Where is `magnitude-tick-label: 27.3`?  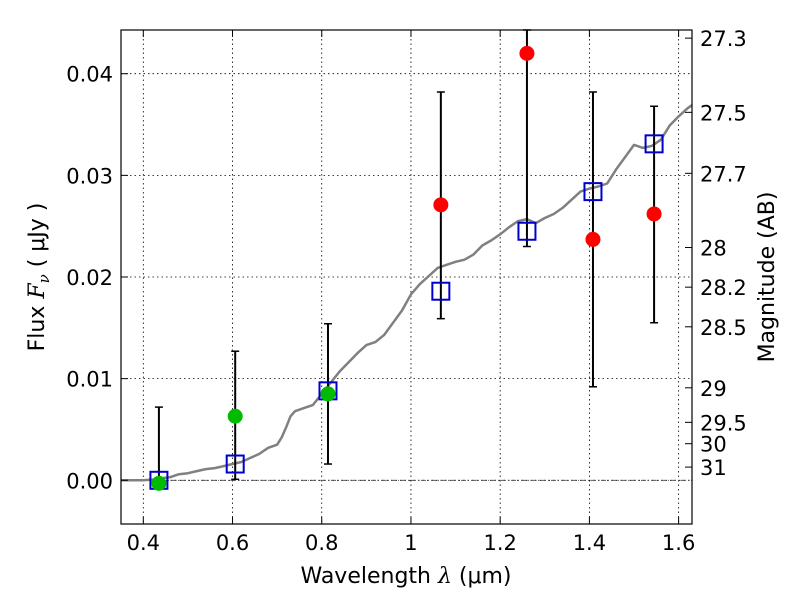
magnitude-tick-label: 27.3 is located at coordinates (723, 39).